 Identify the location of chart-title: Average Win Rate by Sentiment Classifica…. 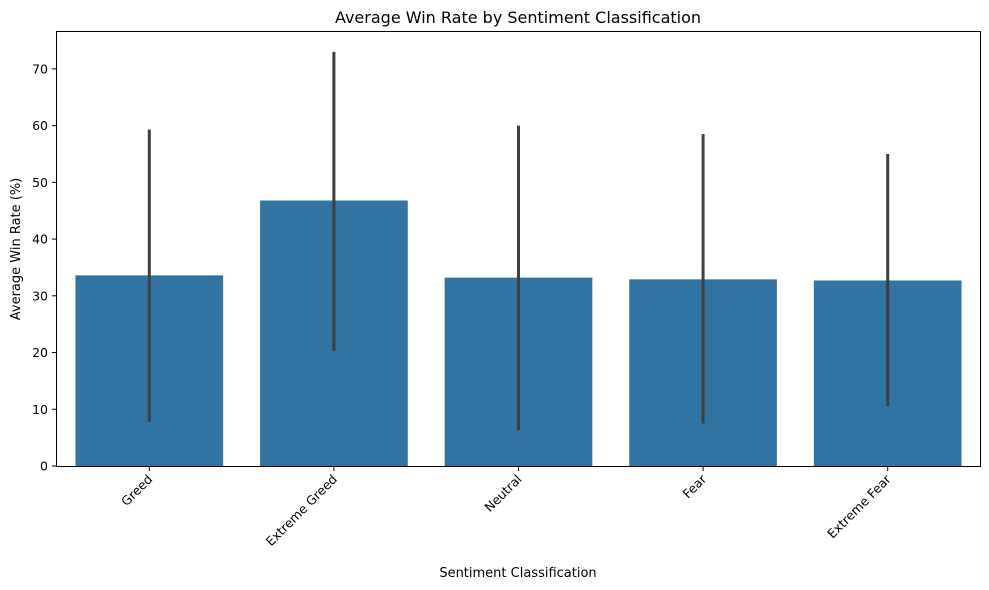
(518, 17).